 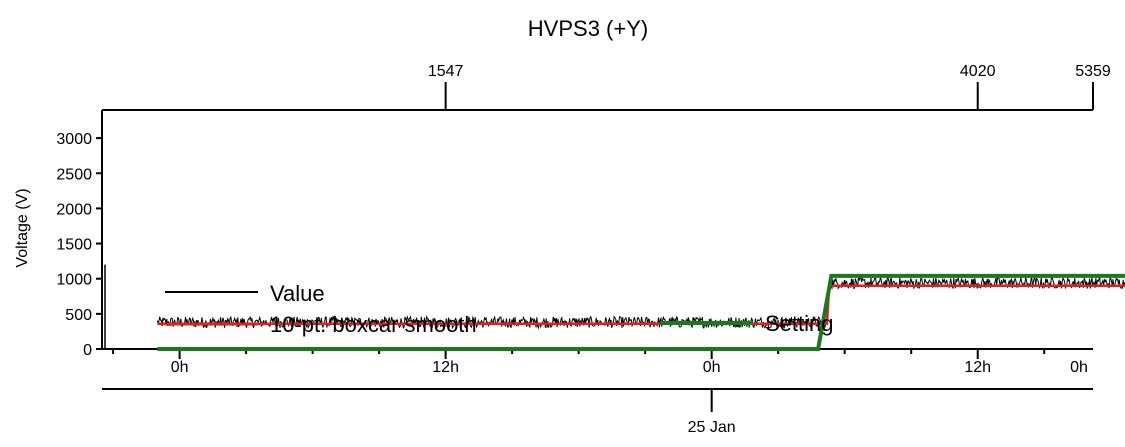 I want to click on y-tick-label: 1000, so click(x=74, y=280).